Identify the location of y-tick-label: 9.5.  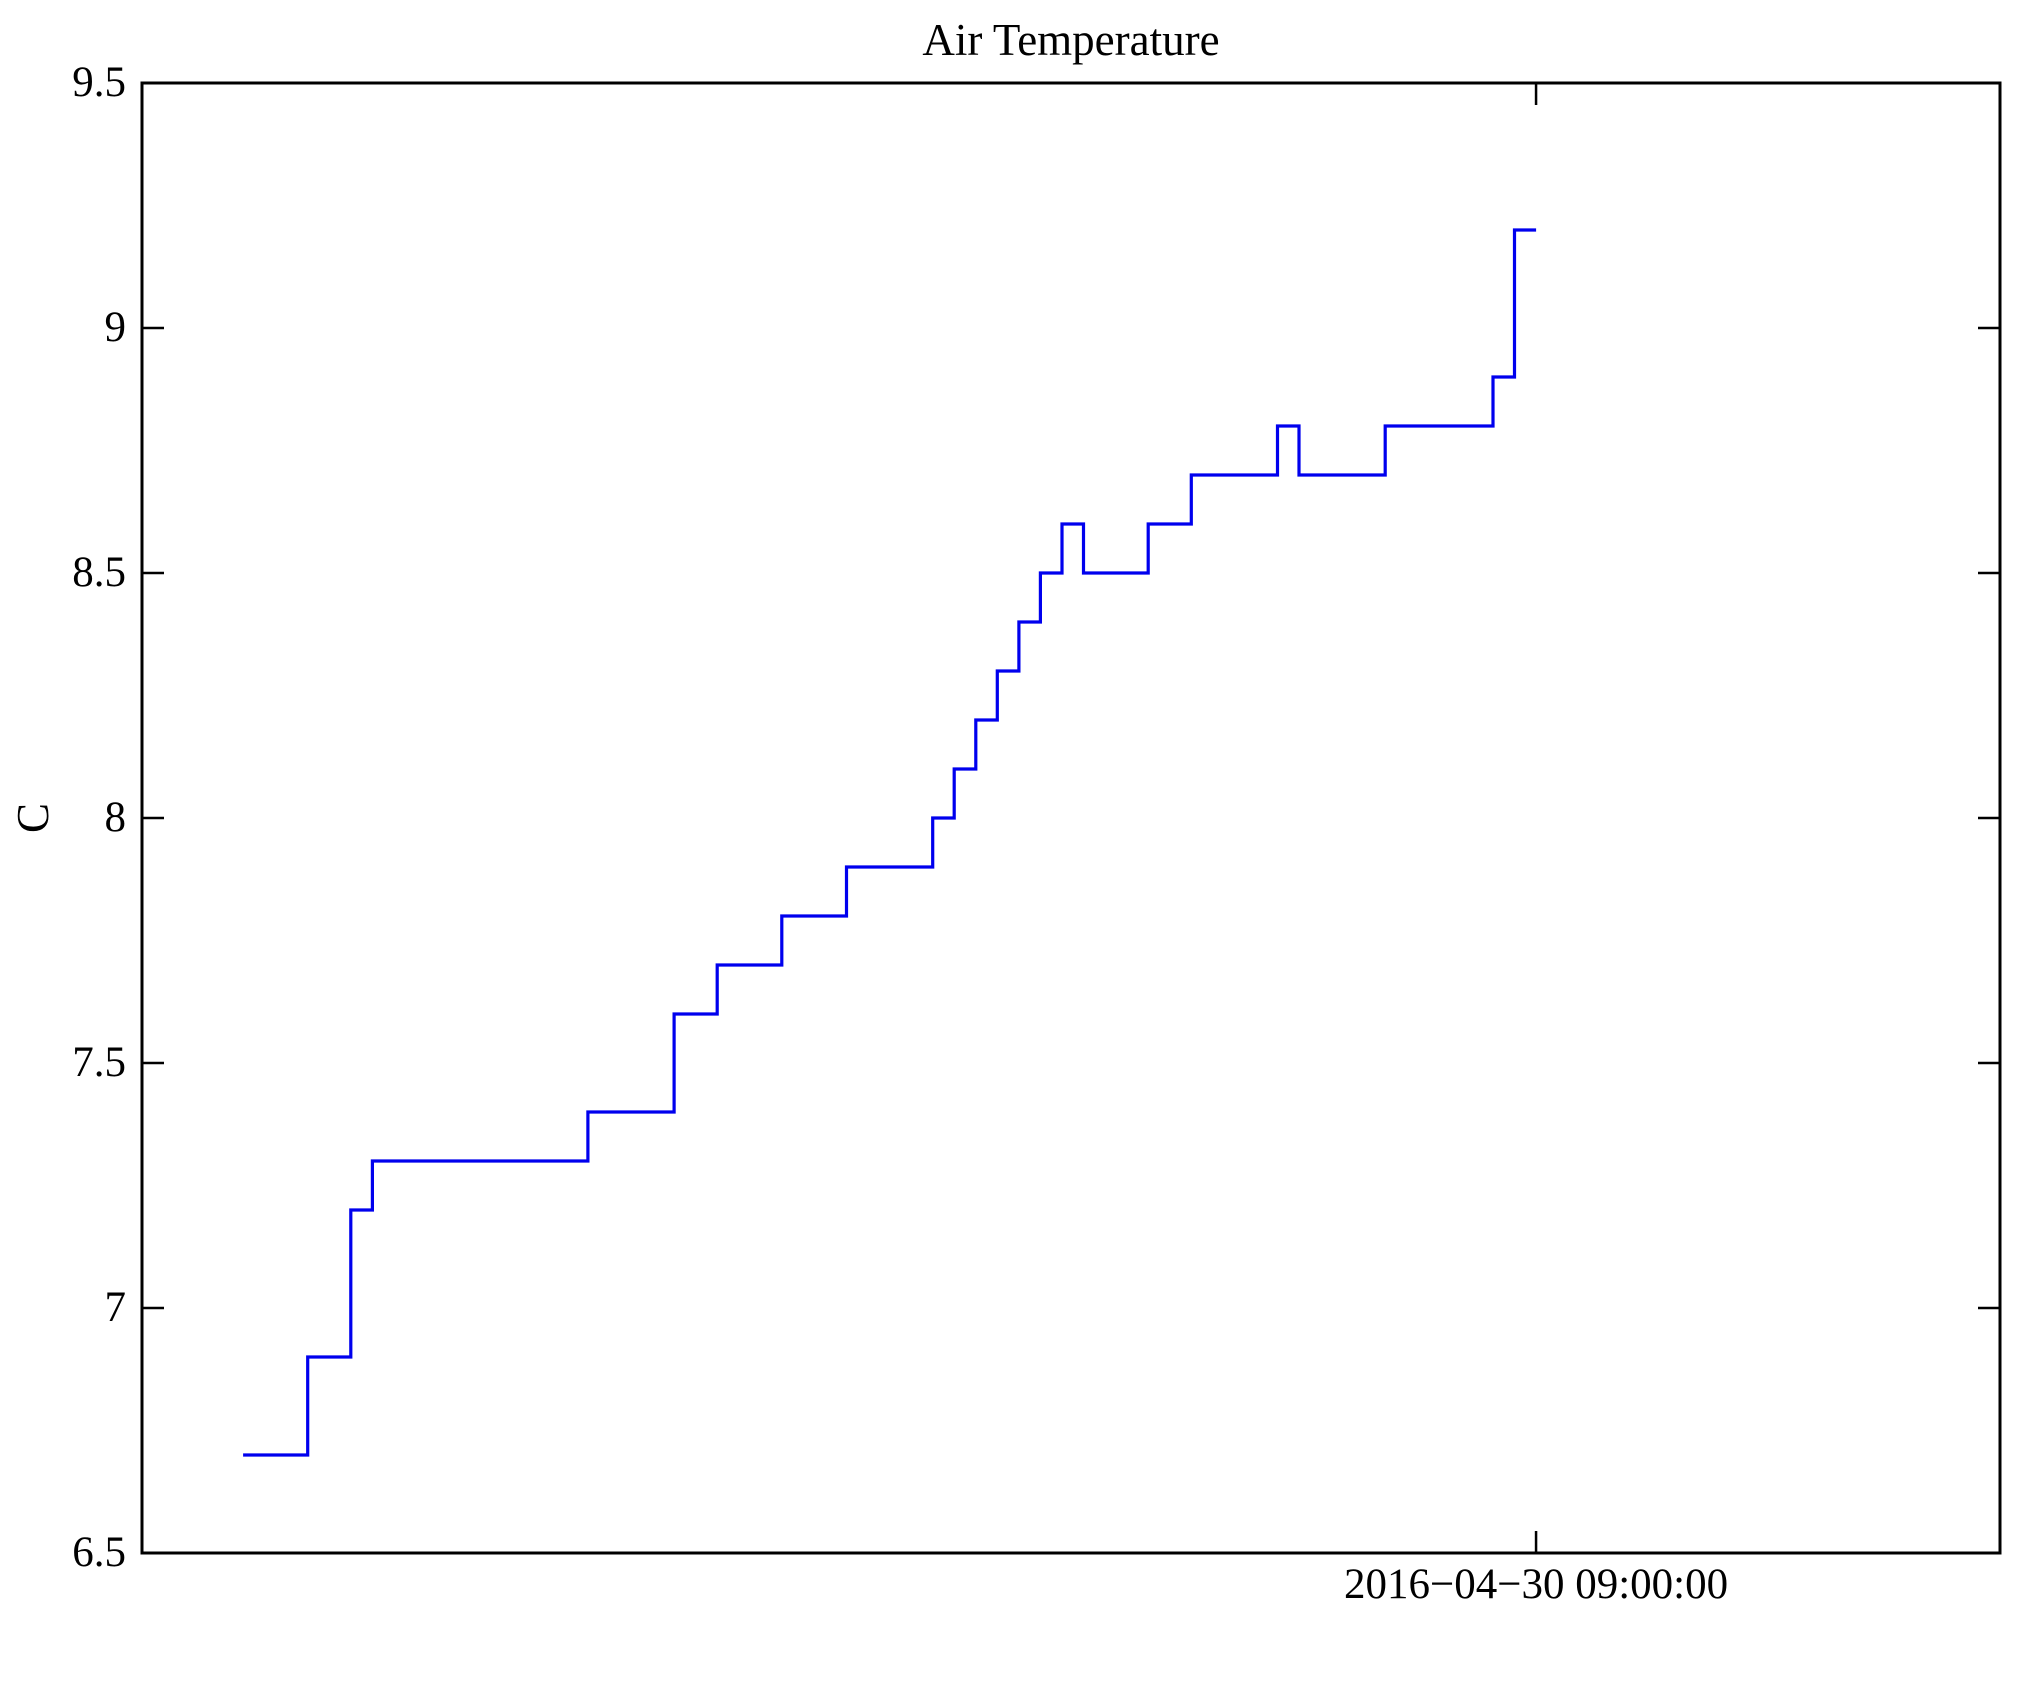
(99, 82).